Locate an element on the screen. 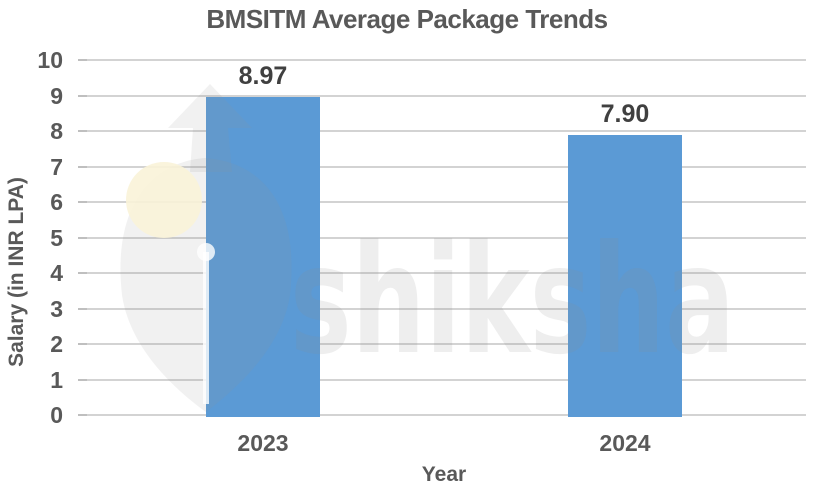 The height and width of the screenshot is (495, 814). bar-2024 is located at coordinates (625, 275).